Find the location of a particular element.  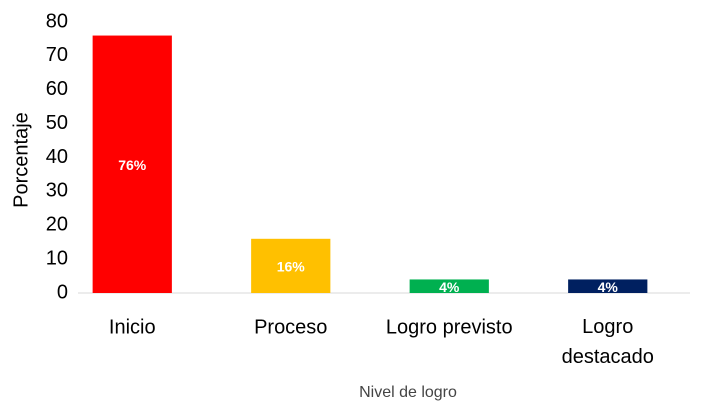

x-axis-title: Nivel de logro is located at coordinates (408, 392).